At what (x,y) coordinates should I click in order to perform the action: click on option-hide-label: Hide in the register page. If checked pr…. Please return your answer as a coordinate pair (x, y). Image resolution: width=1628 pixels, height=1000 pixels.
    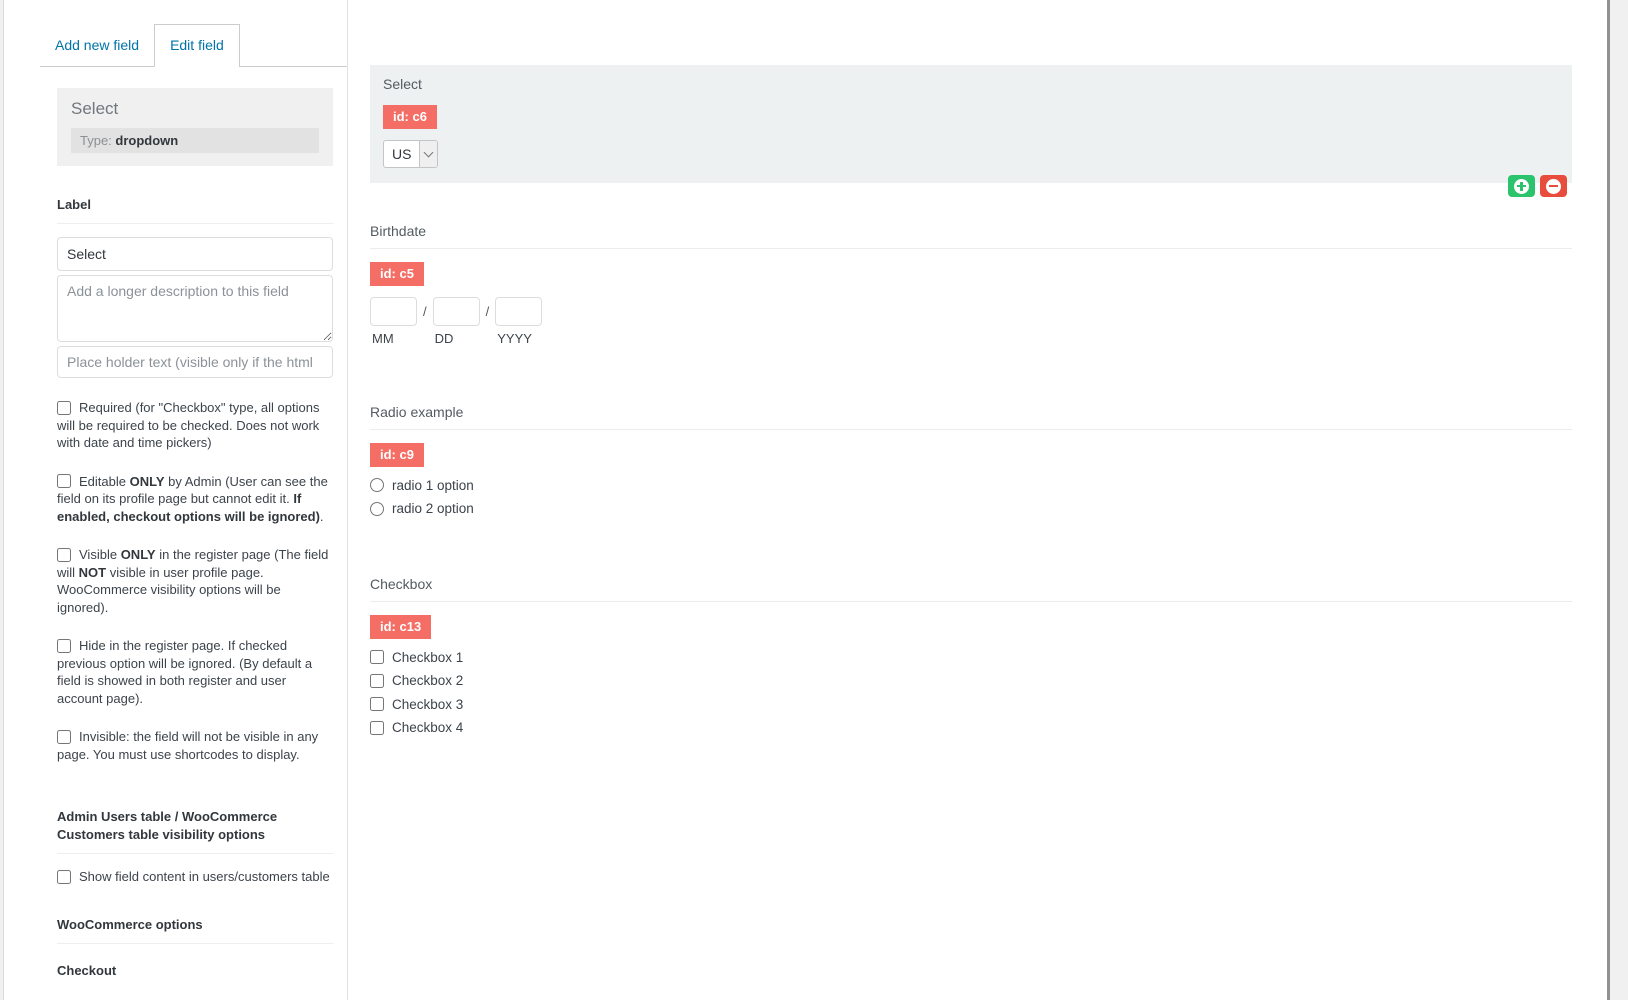
    Looking at the image, I should click on (185, 672).